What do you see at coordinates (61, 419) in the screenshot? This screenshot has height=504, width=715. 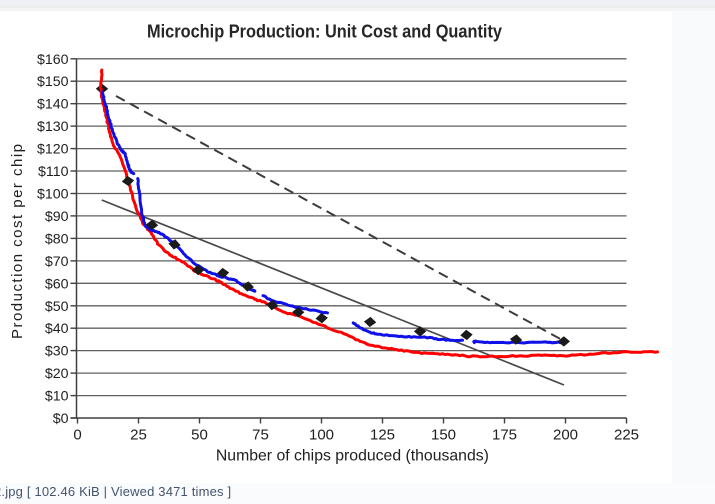 I see `svg-text: $0` at bounding box center [61, 419].